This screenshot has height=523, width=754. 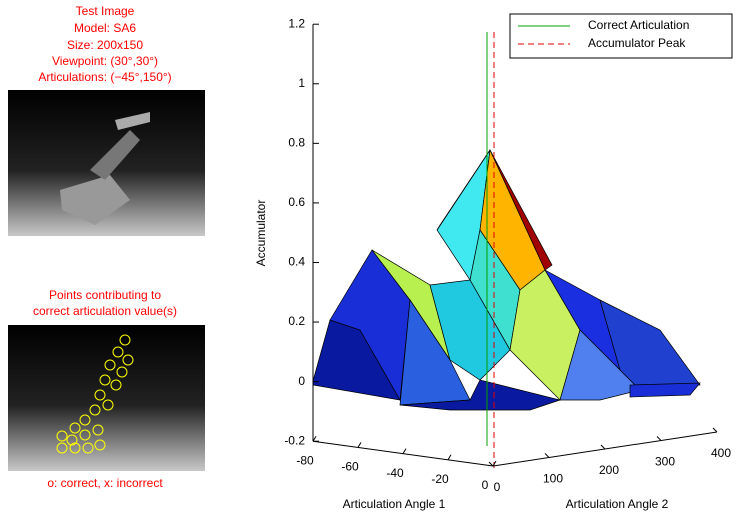 I want to click on z-tick-label: 0.4, so click(x=296, y=262).